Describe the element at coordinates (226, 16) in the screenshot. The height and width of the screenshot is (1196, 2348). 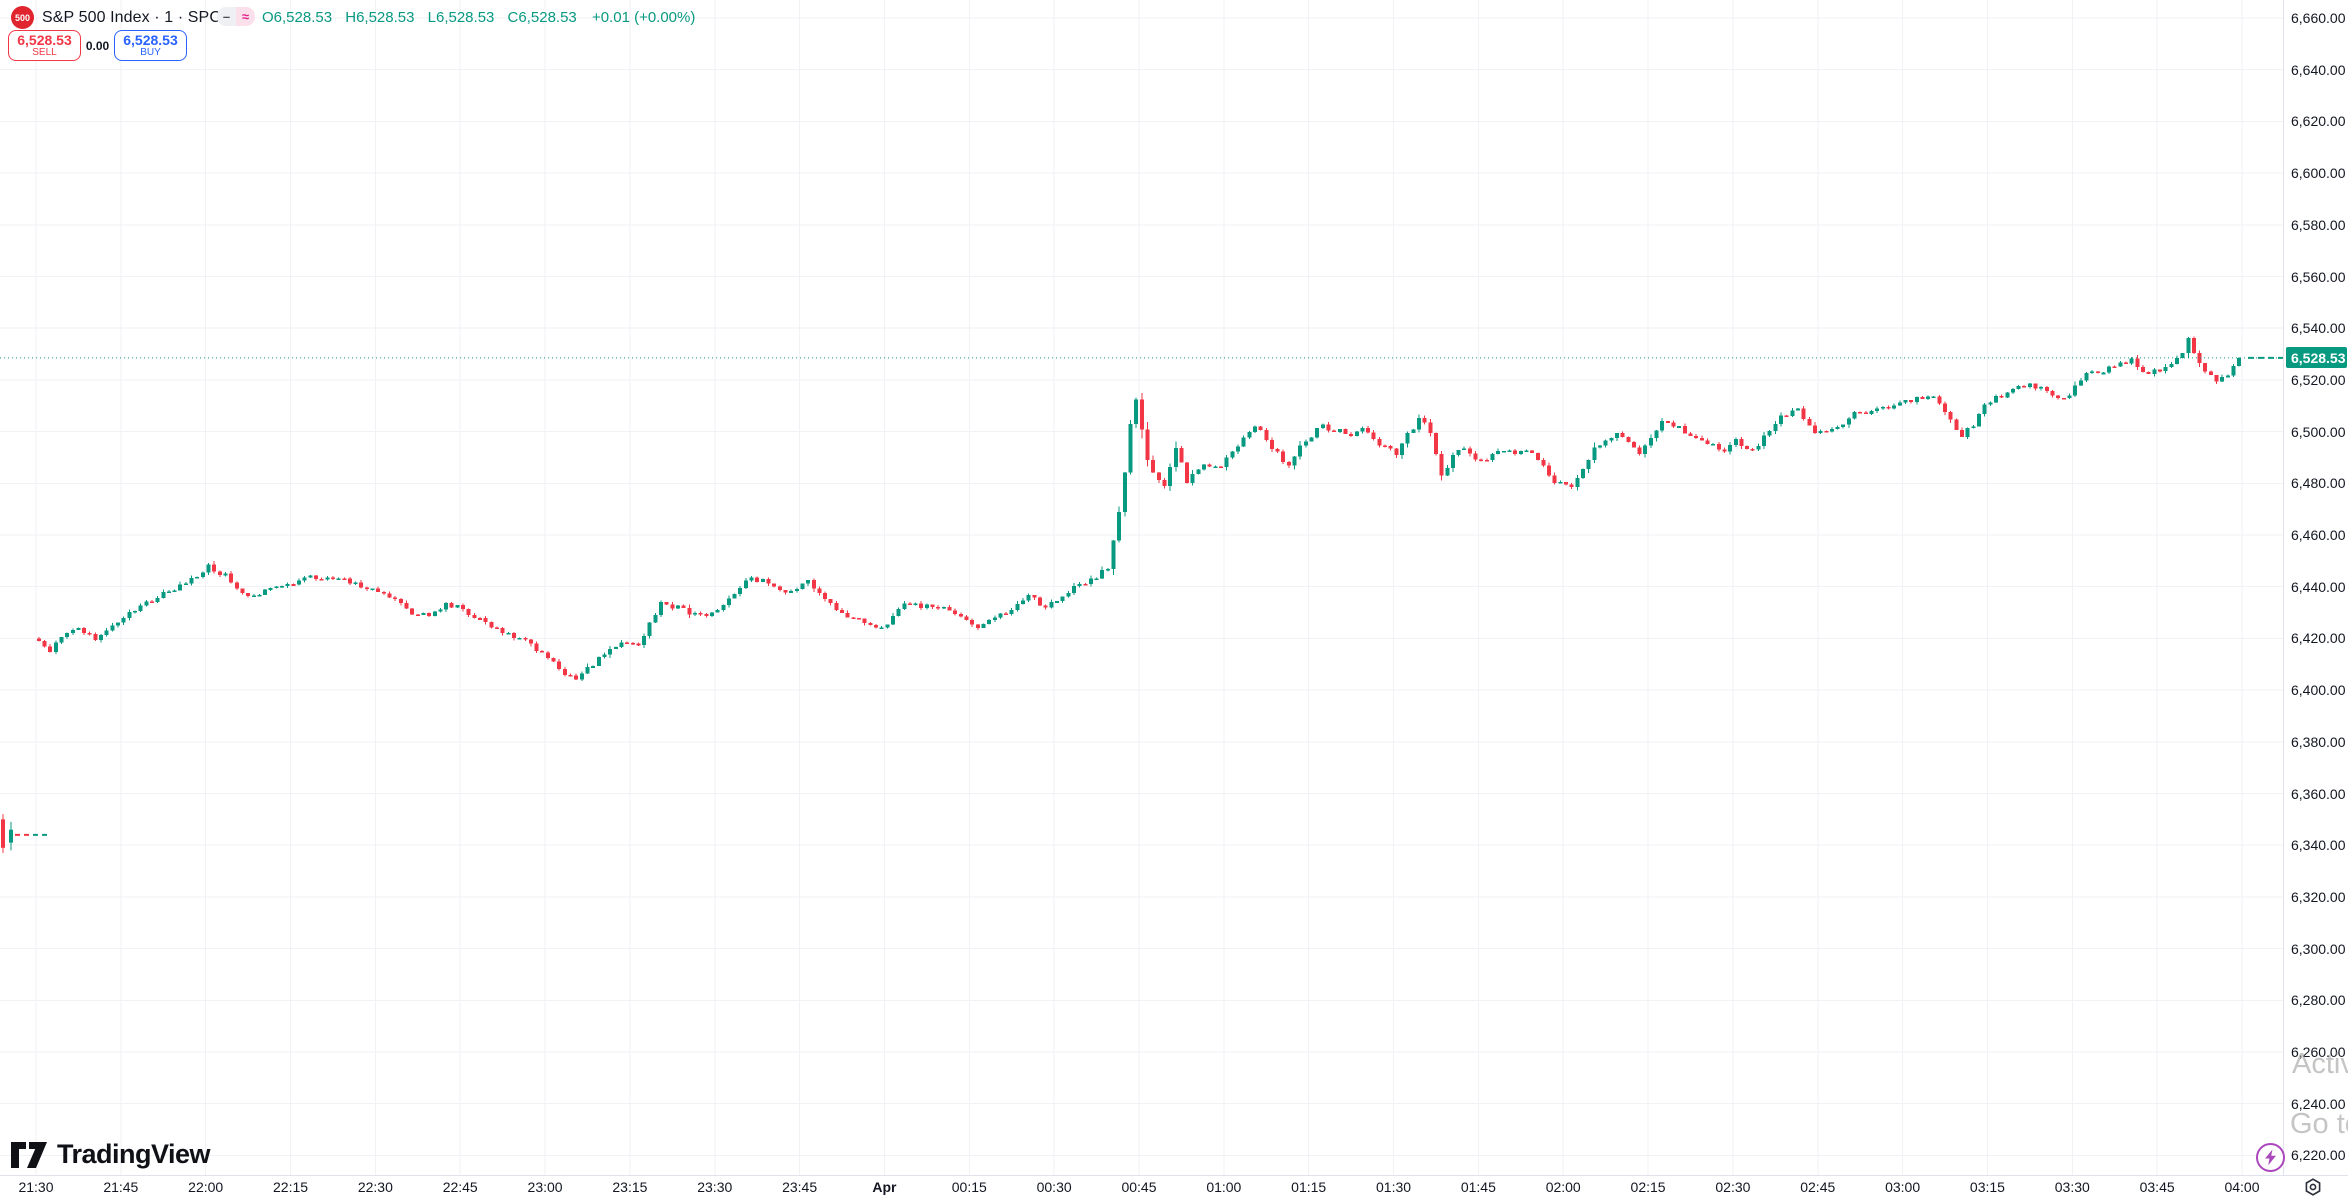
I see `collapse-legend-icon: –` at that location.